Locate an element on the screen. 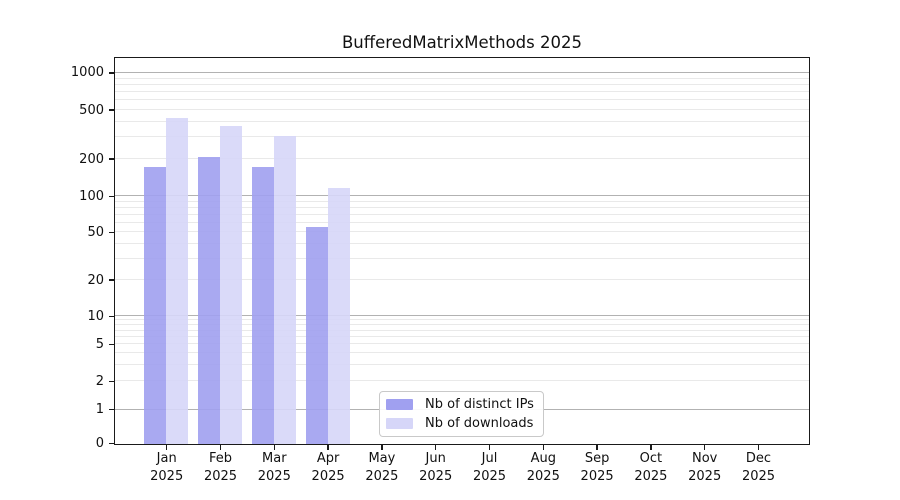 This screenshot has height=500, width=900. x-tick-label: Dec 2025 is located at coordinates (759, 467).